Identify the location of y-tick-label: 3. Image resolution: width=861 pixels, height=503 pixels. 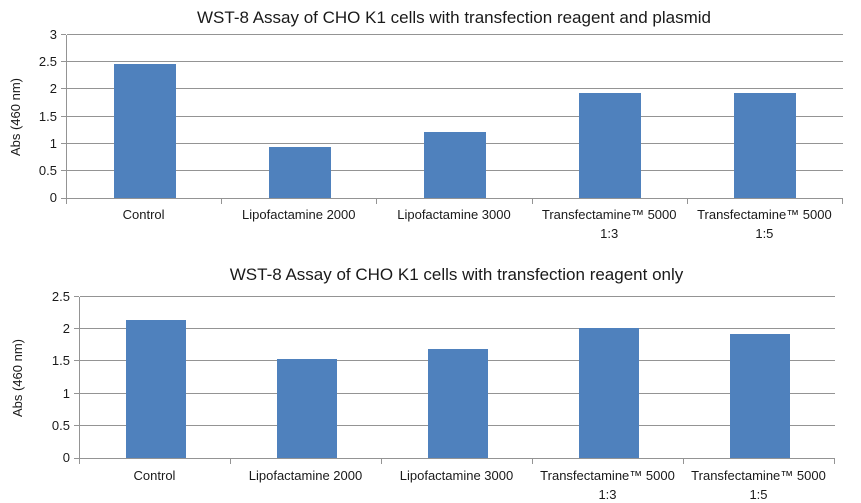
(53, 34).